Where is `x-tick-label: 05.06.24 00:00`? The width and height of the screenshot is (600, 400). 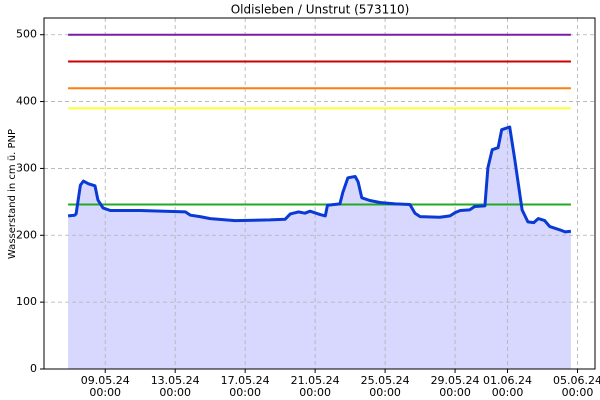 x-tick-label: 05.06.24 00:00 is located at coordinates (576, 386).